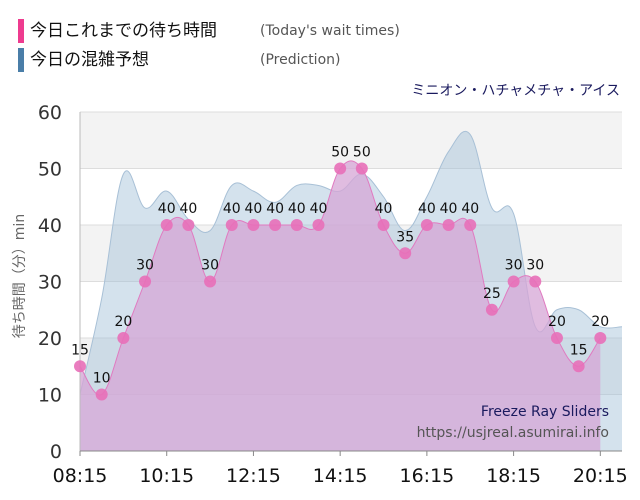  I want to click on y-tick-label: 20, so click(50, 339).